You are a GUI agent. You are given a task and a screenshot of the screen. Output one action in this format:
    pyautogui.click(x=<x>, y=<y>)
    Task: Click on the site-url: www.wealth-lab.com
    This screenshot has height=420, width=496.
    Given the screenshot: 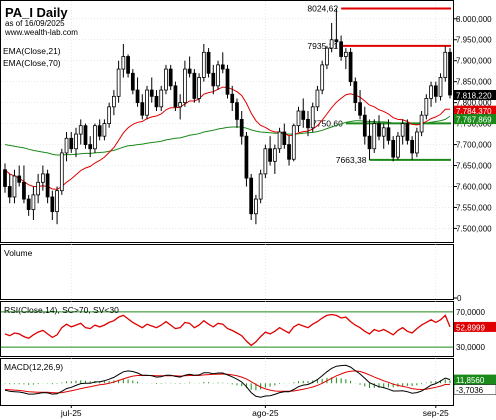 What is the action you would take?
    pyautogui.click(x=41, y=32)
    